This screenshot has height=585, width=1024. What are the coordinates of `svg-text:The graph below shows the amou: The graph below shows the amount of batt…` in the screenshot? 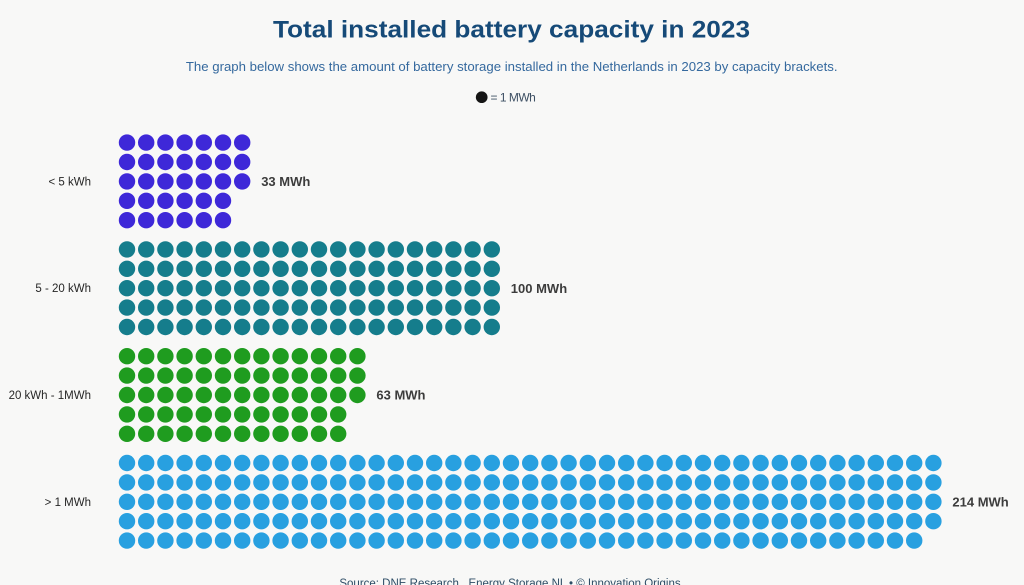 It's located at (512, 66).